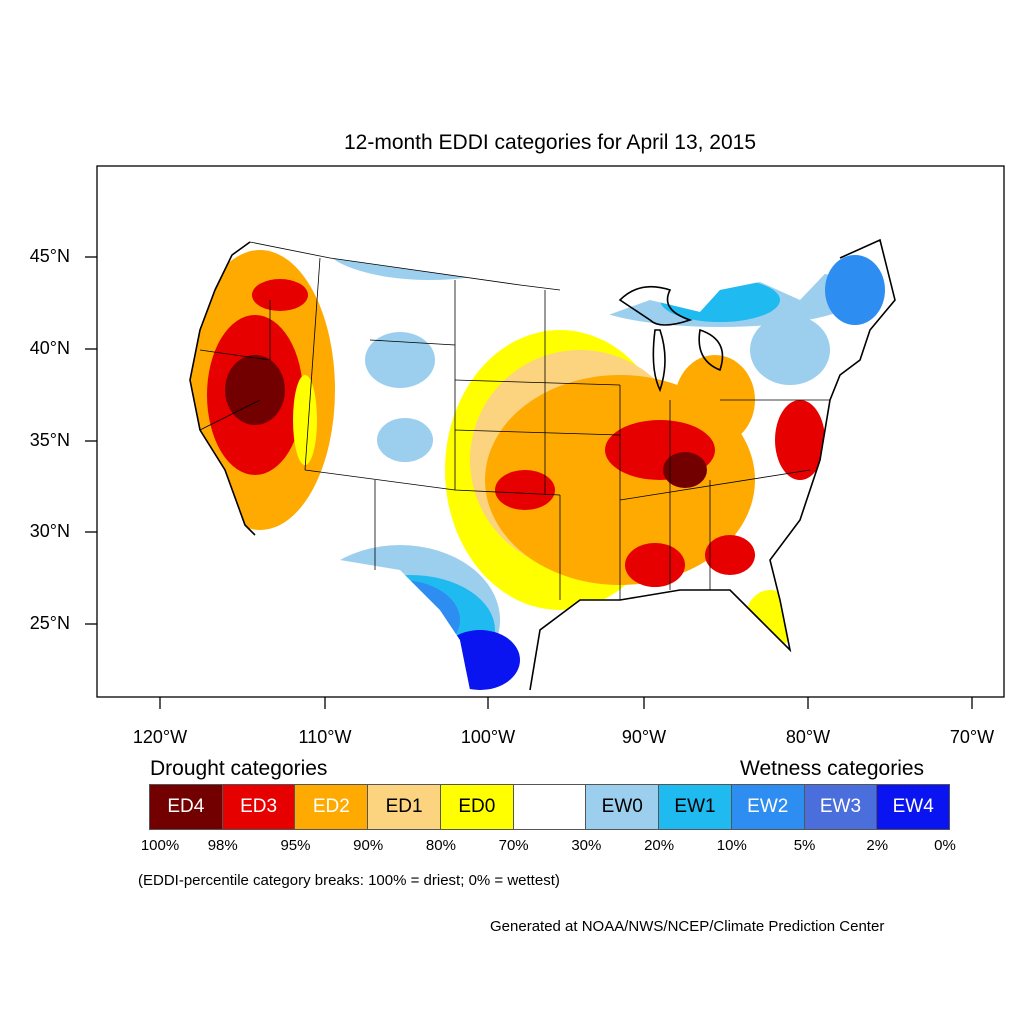 The width and height of the screenshot is (1024, 1024). I want to click on legend-swatch-ed2: ED2, so click(331, 807).